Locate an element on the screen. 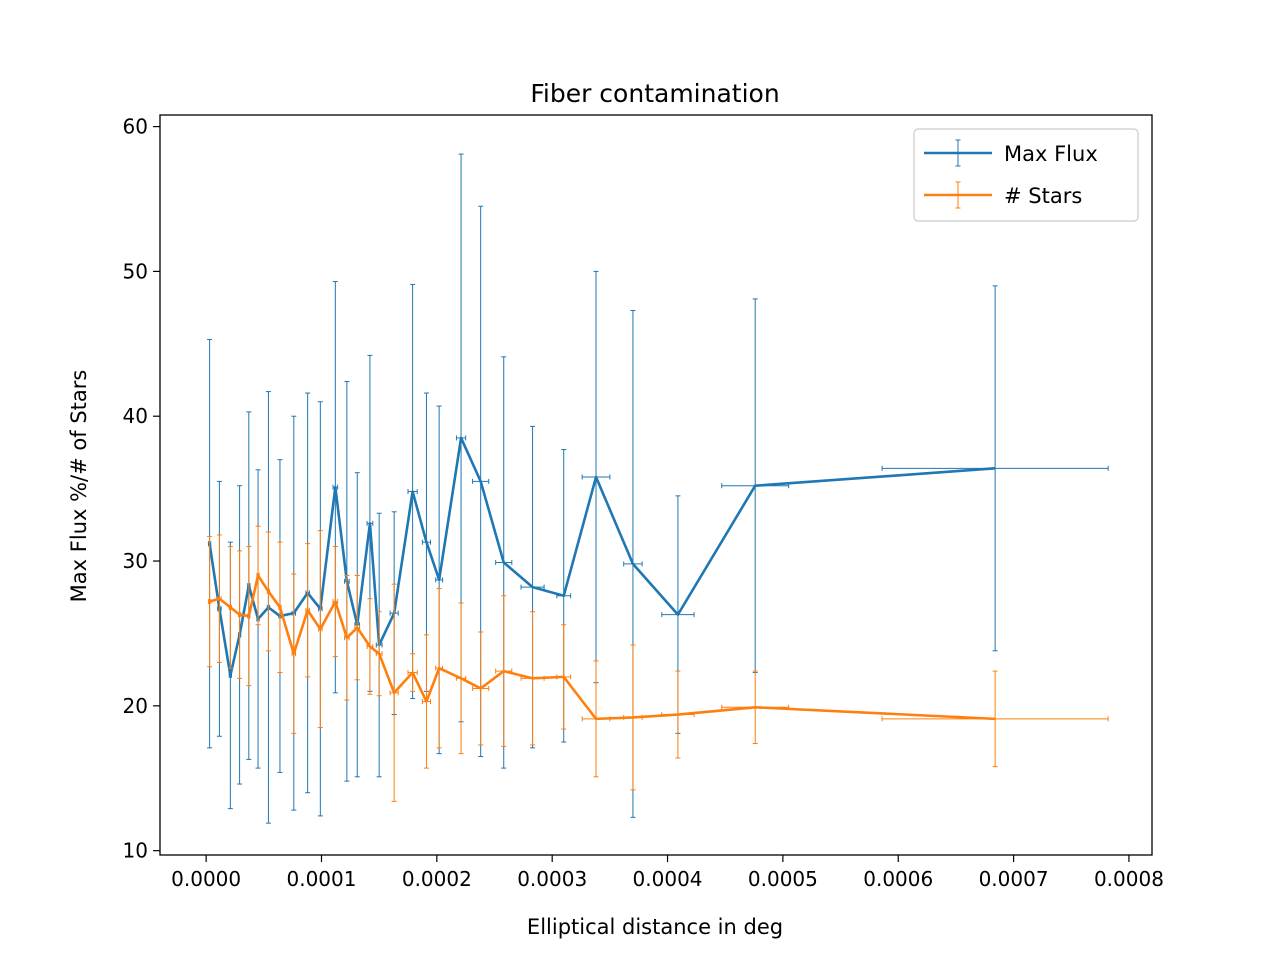 Image resolution: width=1280 pixels, height=960 pixels. x-tick-label: 0.0001 is located at coordinates (321, 879).